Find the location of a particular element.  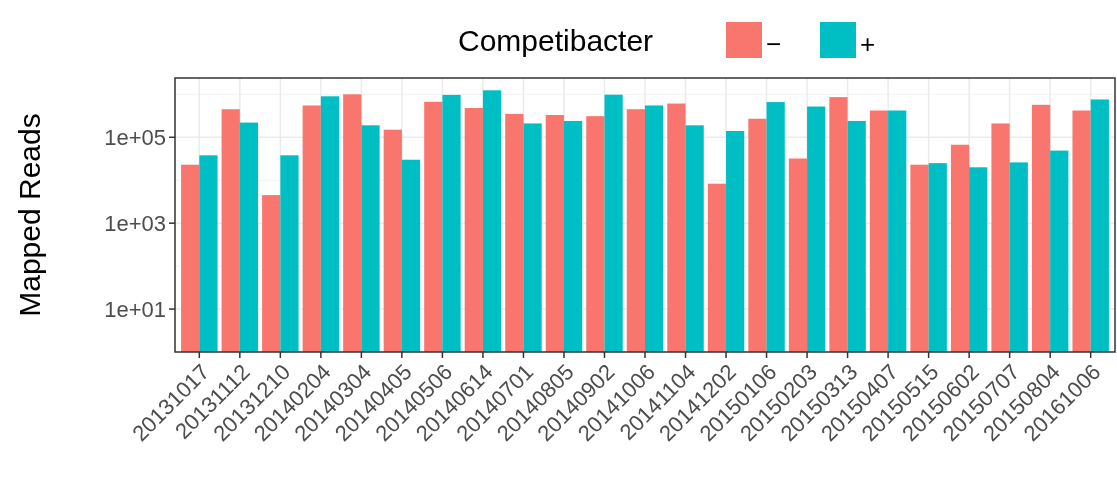

legend-label: − is located at coordinates (774, 44).